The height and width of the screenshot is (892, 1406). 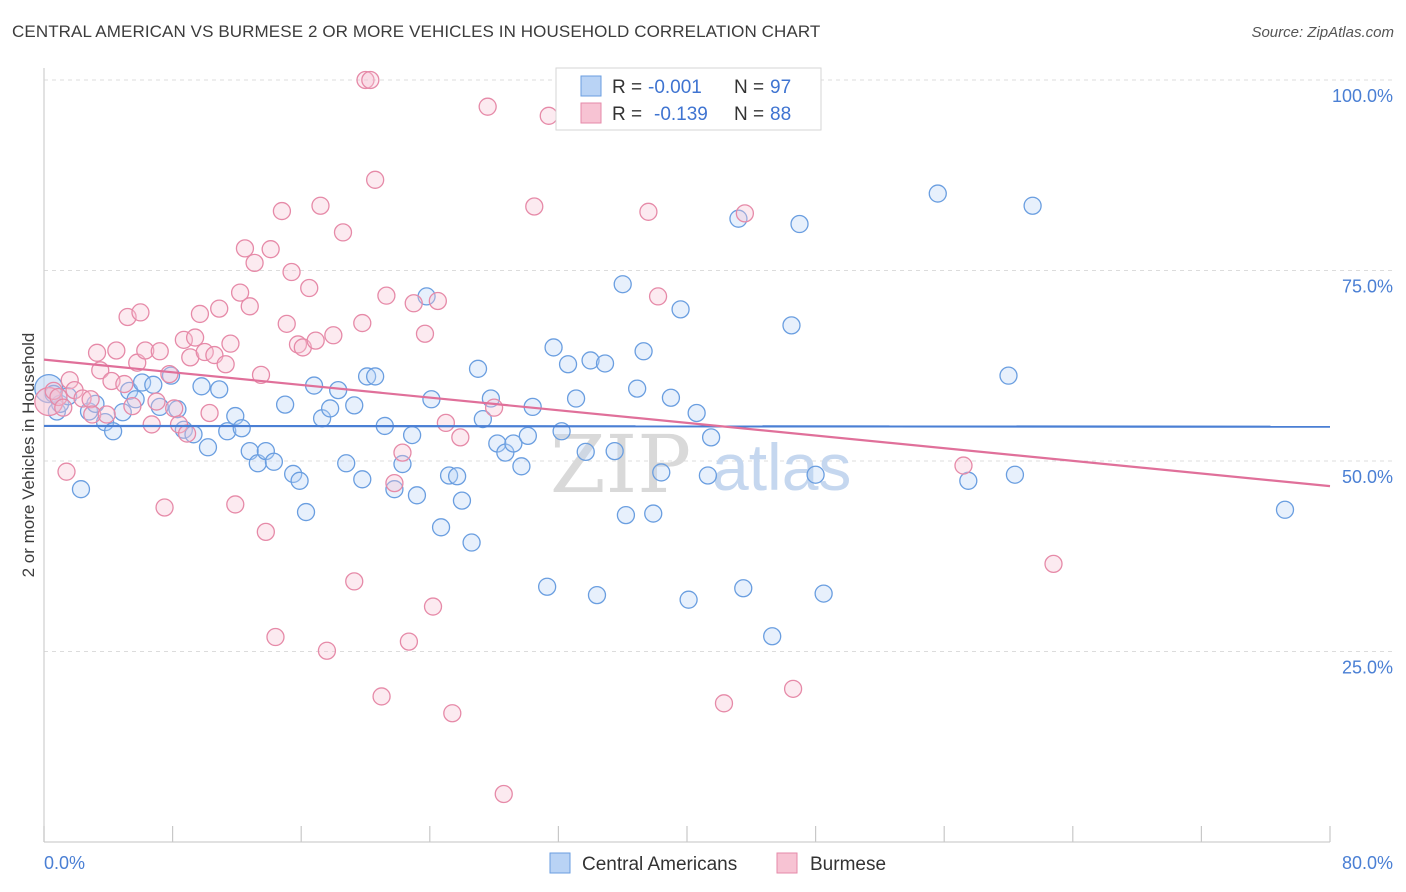 I want to click on legend-n-value-central: 97, so click(x=780, y=87).